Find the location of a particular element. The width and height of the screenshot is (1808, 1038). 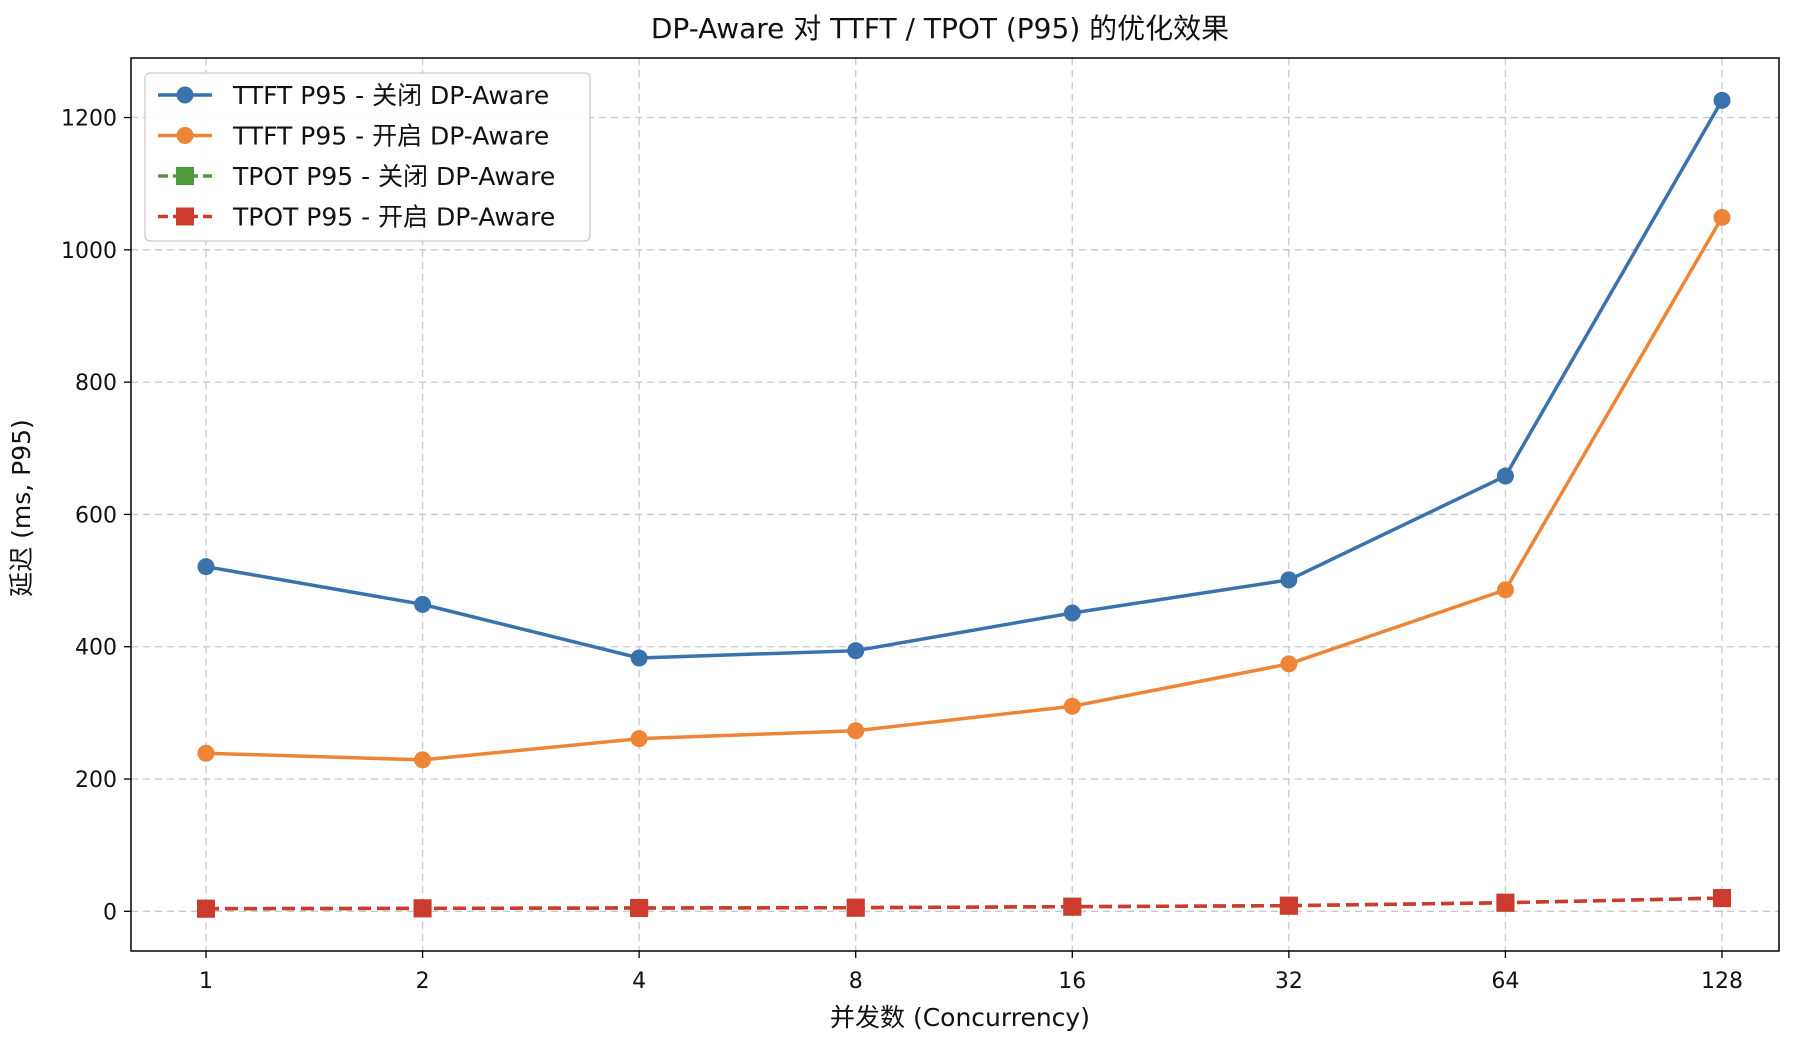

x-tick-label: 64 is located at coordinates (1505, 981).